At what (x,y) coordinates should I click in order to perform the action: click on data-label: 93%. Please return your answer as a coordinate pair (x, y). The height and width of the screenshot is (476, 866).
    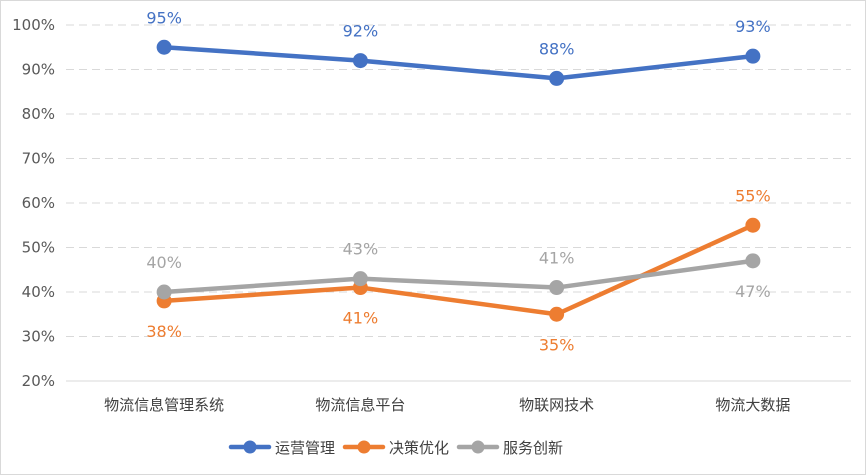
    Looking at the image, I should click on (753, 26).